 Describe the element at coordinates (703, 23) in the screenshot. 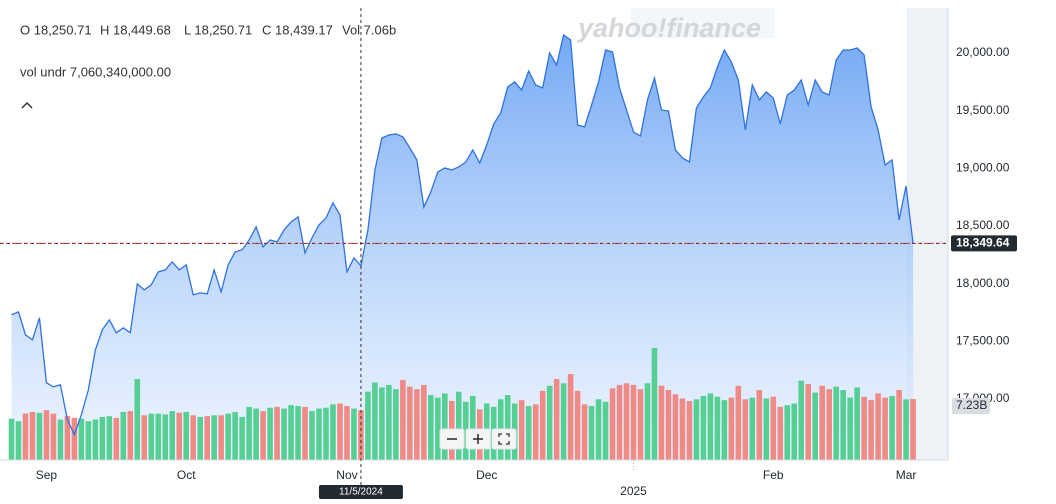

I see `highlight-band` at that location.